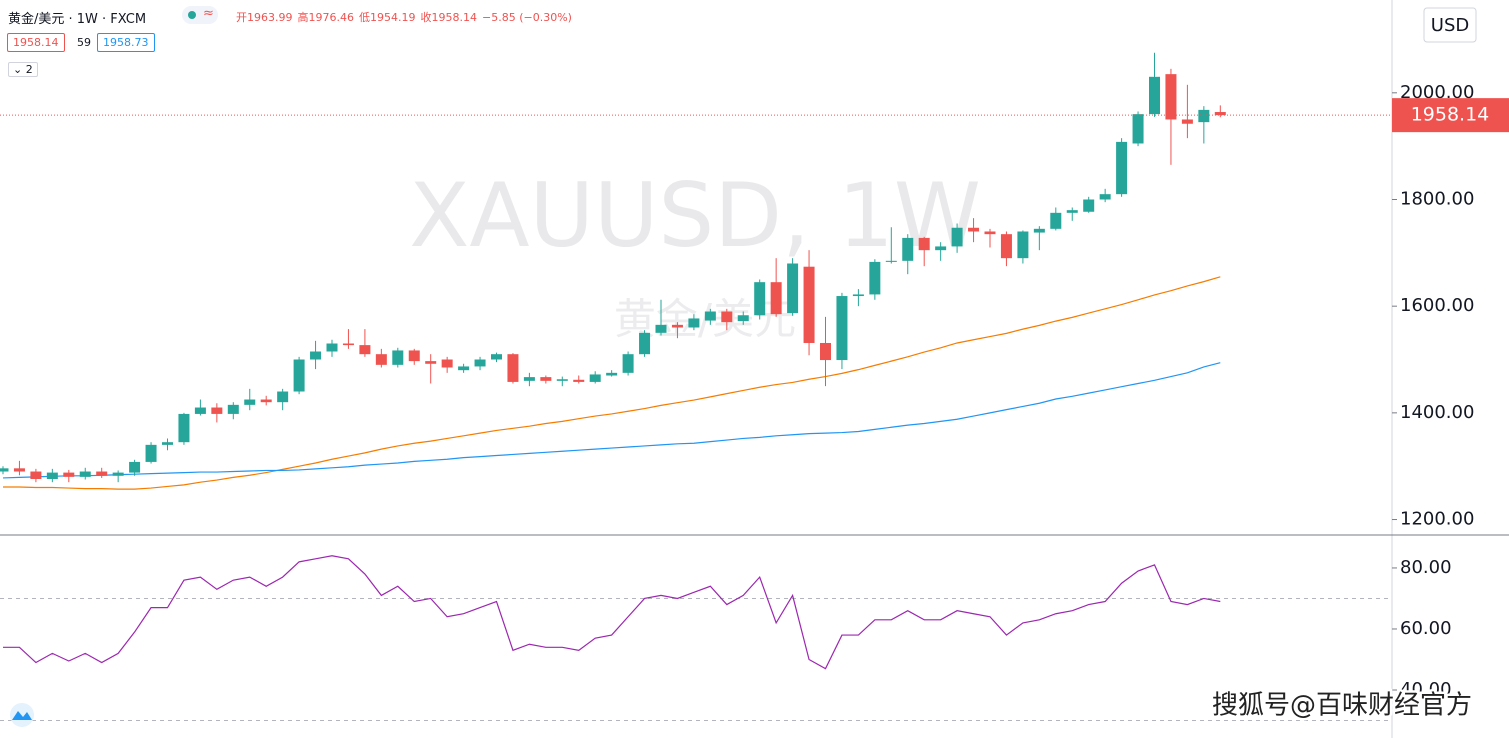 The image size is (1509, 738). Describe the element at coordinates (1437, 412) in the screenshot. I see `y-tick-label: 1400.00` at that location.